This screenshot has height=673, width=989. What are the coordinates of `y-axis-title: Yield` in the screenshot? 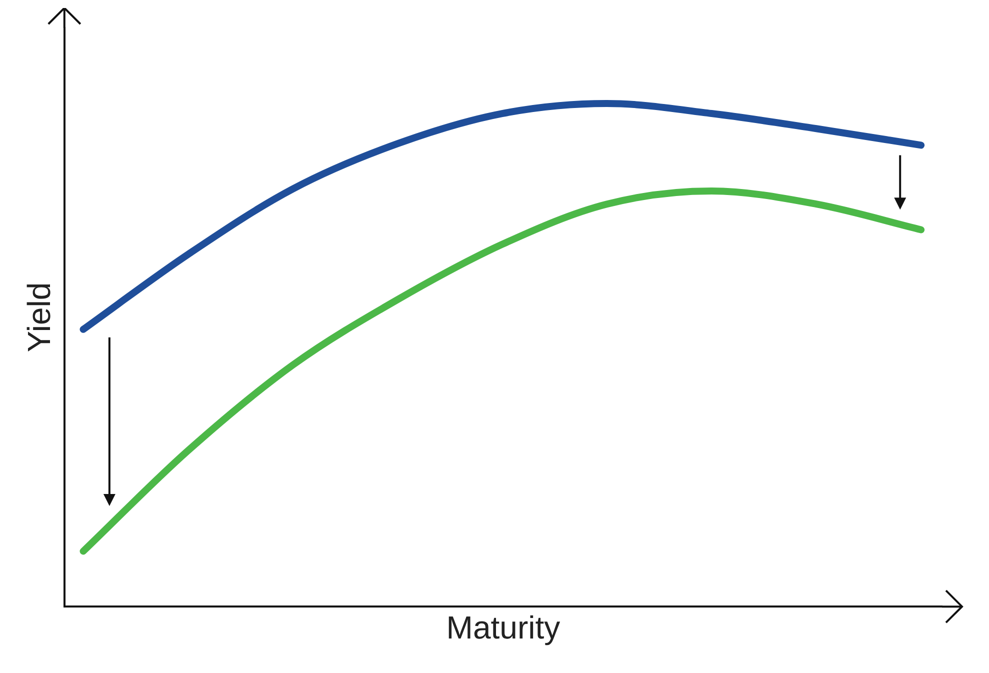 It's located at (39, 317).